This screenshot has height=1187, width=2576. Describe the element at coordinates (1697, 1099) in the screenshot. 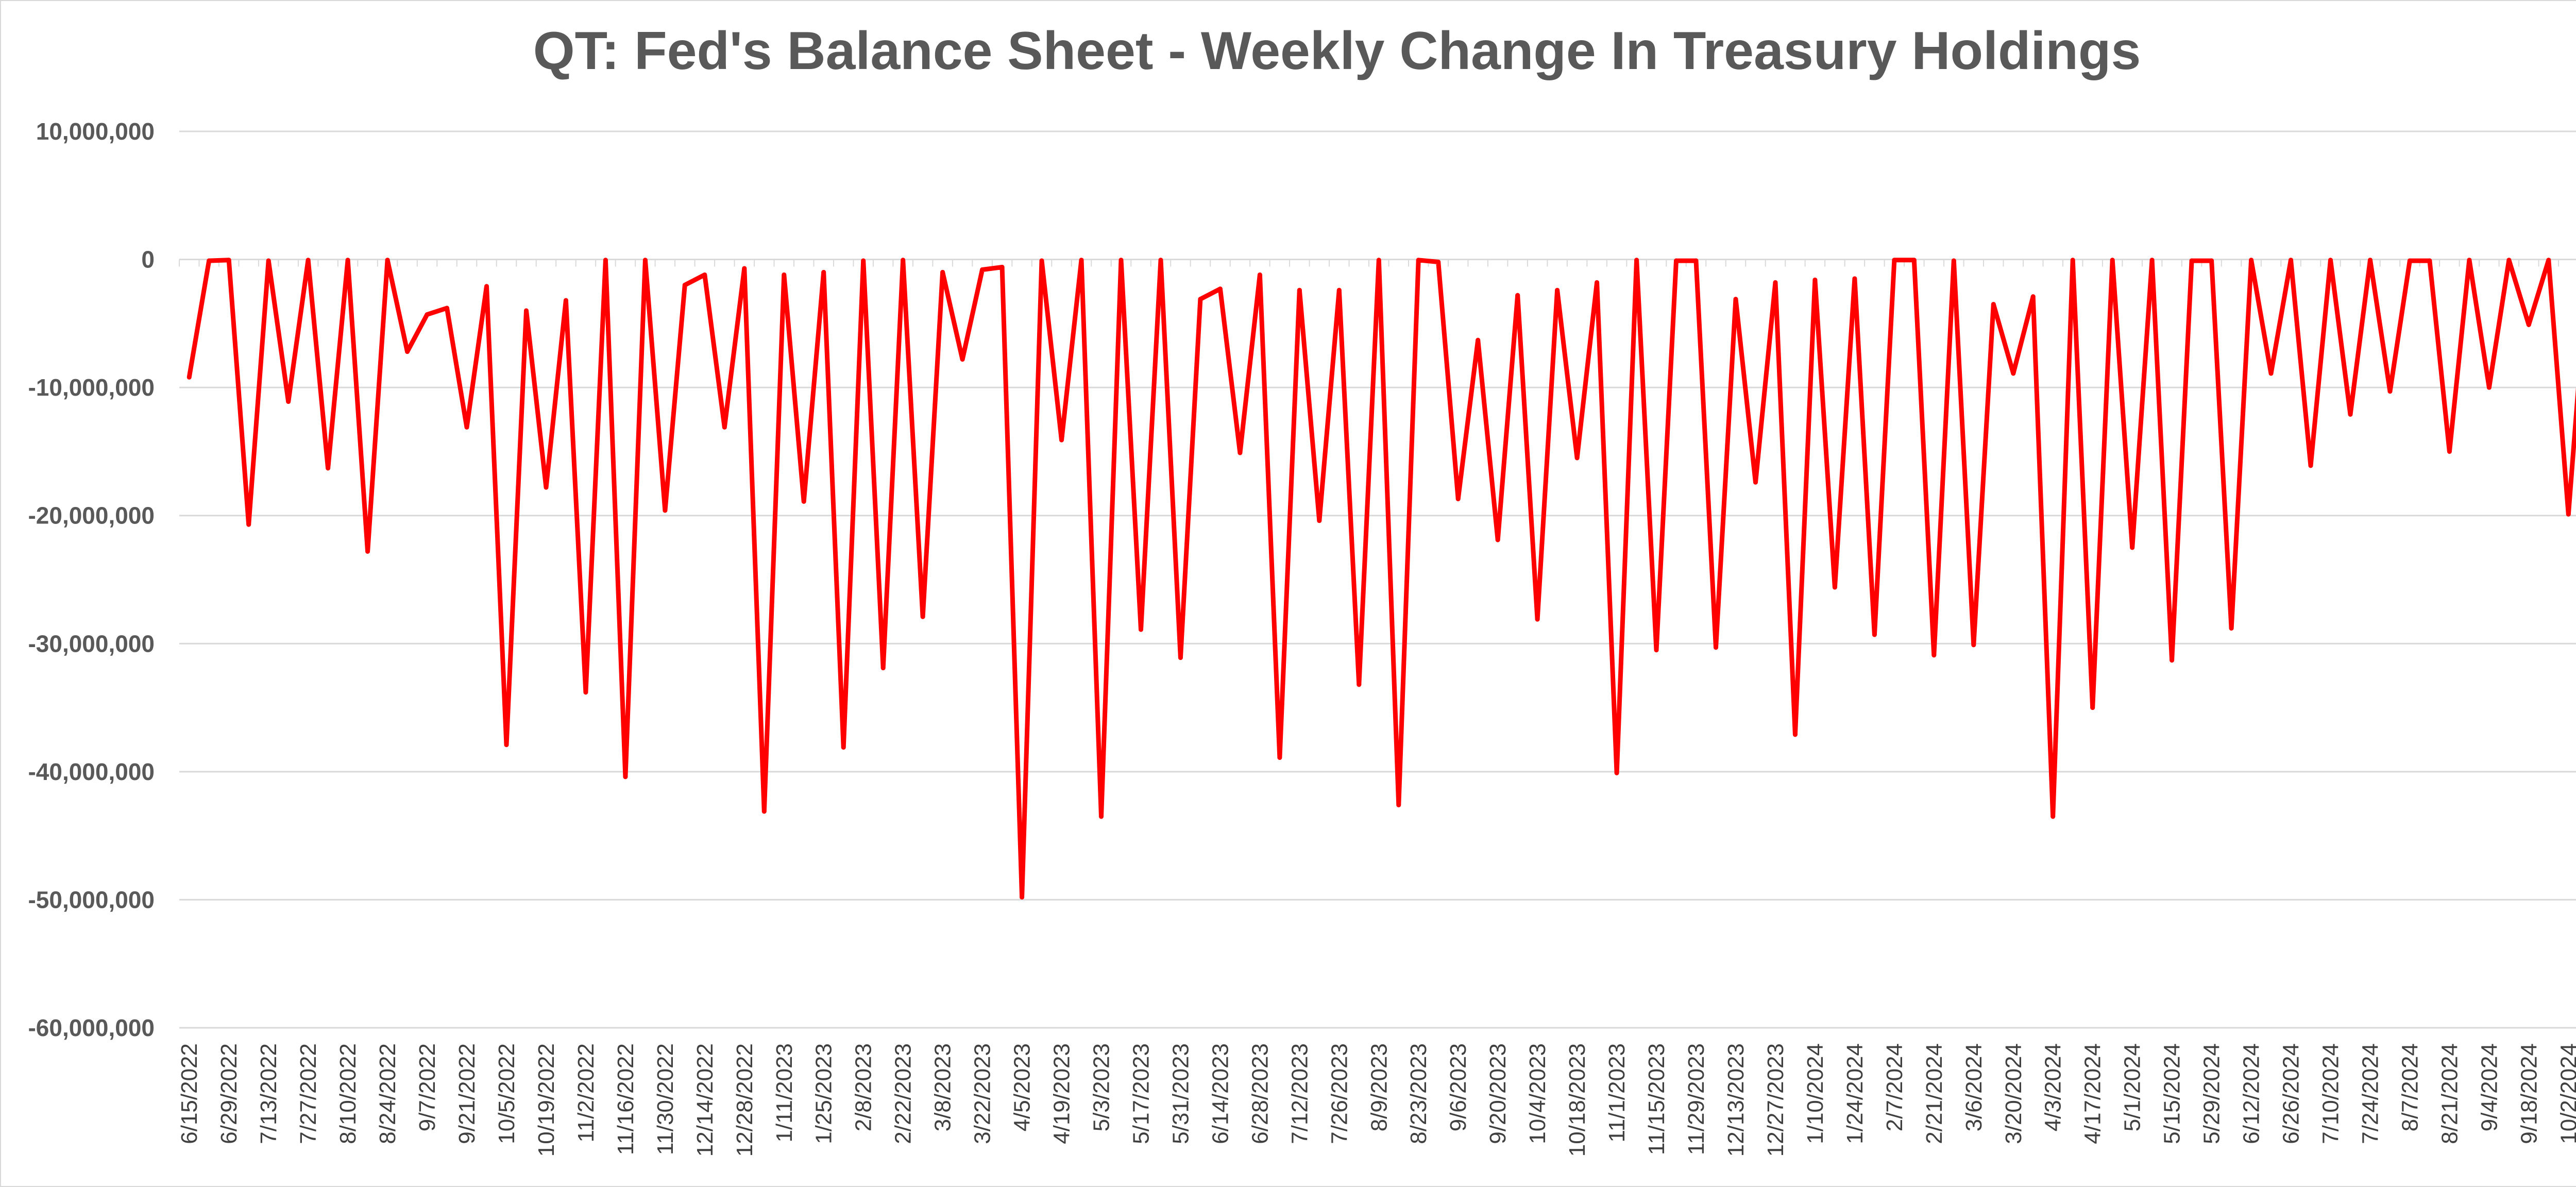

I see `x-tick-label: 11/29/2023` at that location.